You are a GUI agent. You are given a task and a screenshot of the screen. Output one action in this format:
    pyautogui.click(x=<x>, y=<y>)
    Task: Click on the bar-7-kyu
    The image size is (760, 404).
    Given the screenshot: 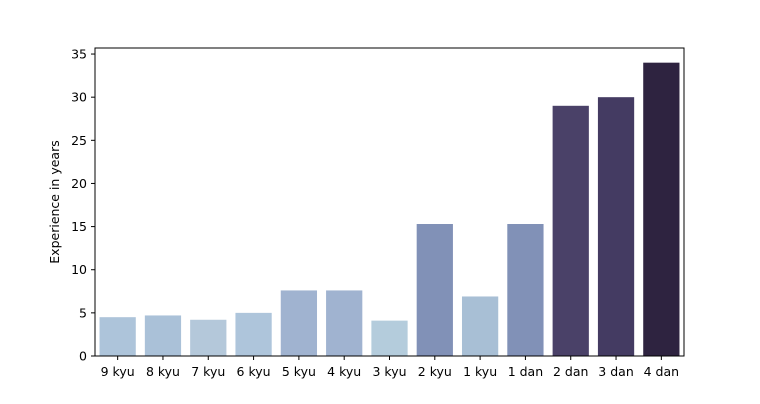 What is the action you would take?
    pyautogui.click(x=208, y=337)
    